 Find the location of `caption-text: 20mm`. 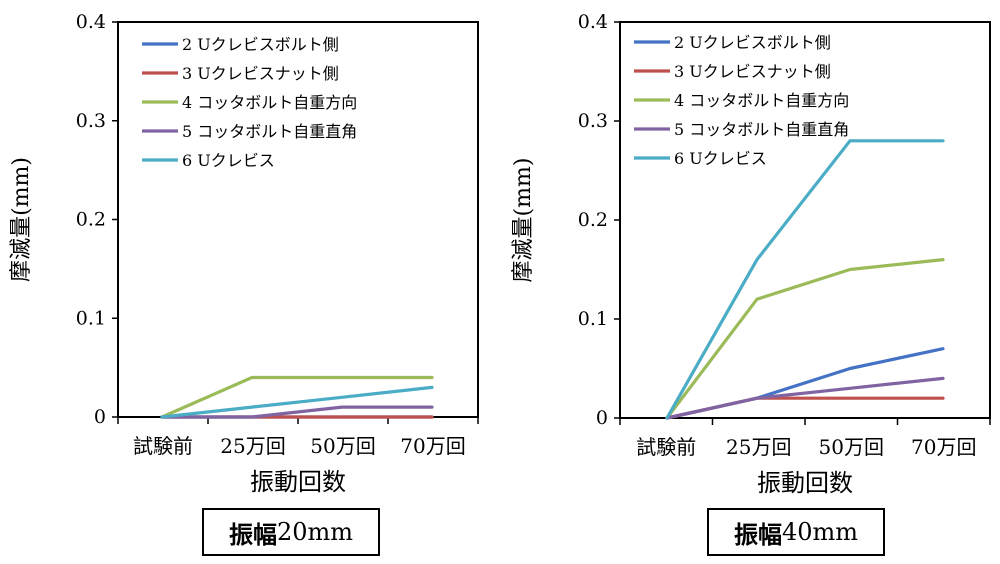

caption-text: 20mm is located at coordinates (315, 532).